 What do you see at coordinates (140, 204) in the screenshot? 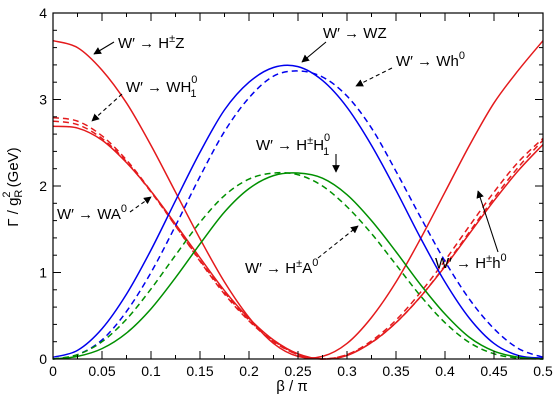
I see `annotation-arrow-wa0` at bounding box center [140, 204].